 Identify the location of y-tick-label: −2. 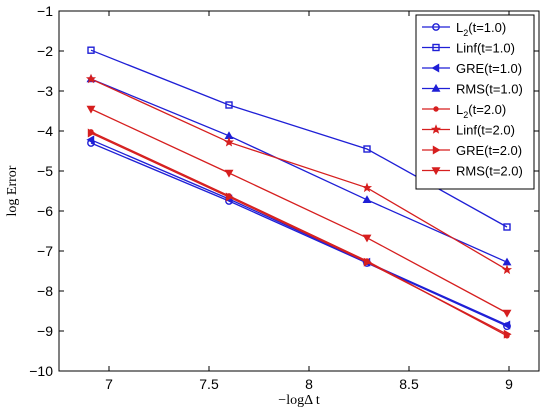
(45, 51).